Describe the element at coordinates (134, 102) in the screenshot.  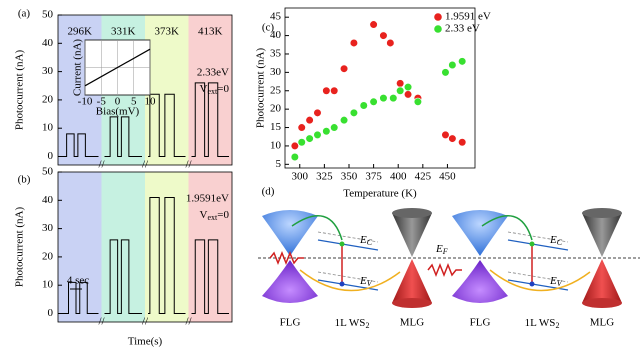
I see `x-tick-label: 5` at that location.